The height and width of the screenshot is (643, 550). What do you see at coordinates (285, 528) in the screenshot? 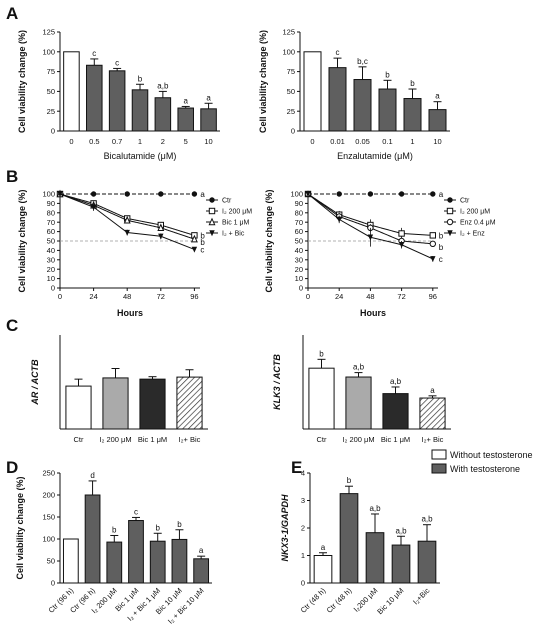
I see `y-axis-label: NKX3-1/GAPDH` at bounding box center [285, 528].